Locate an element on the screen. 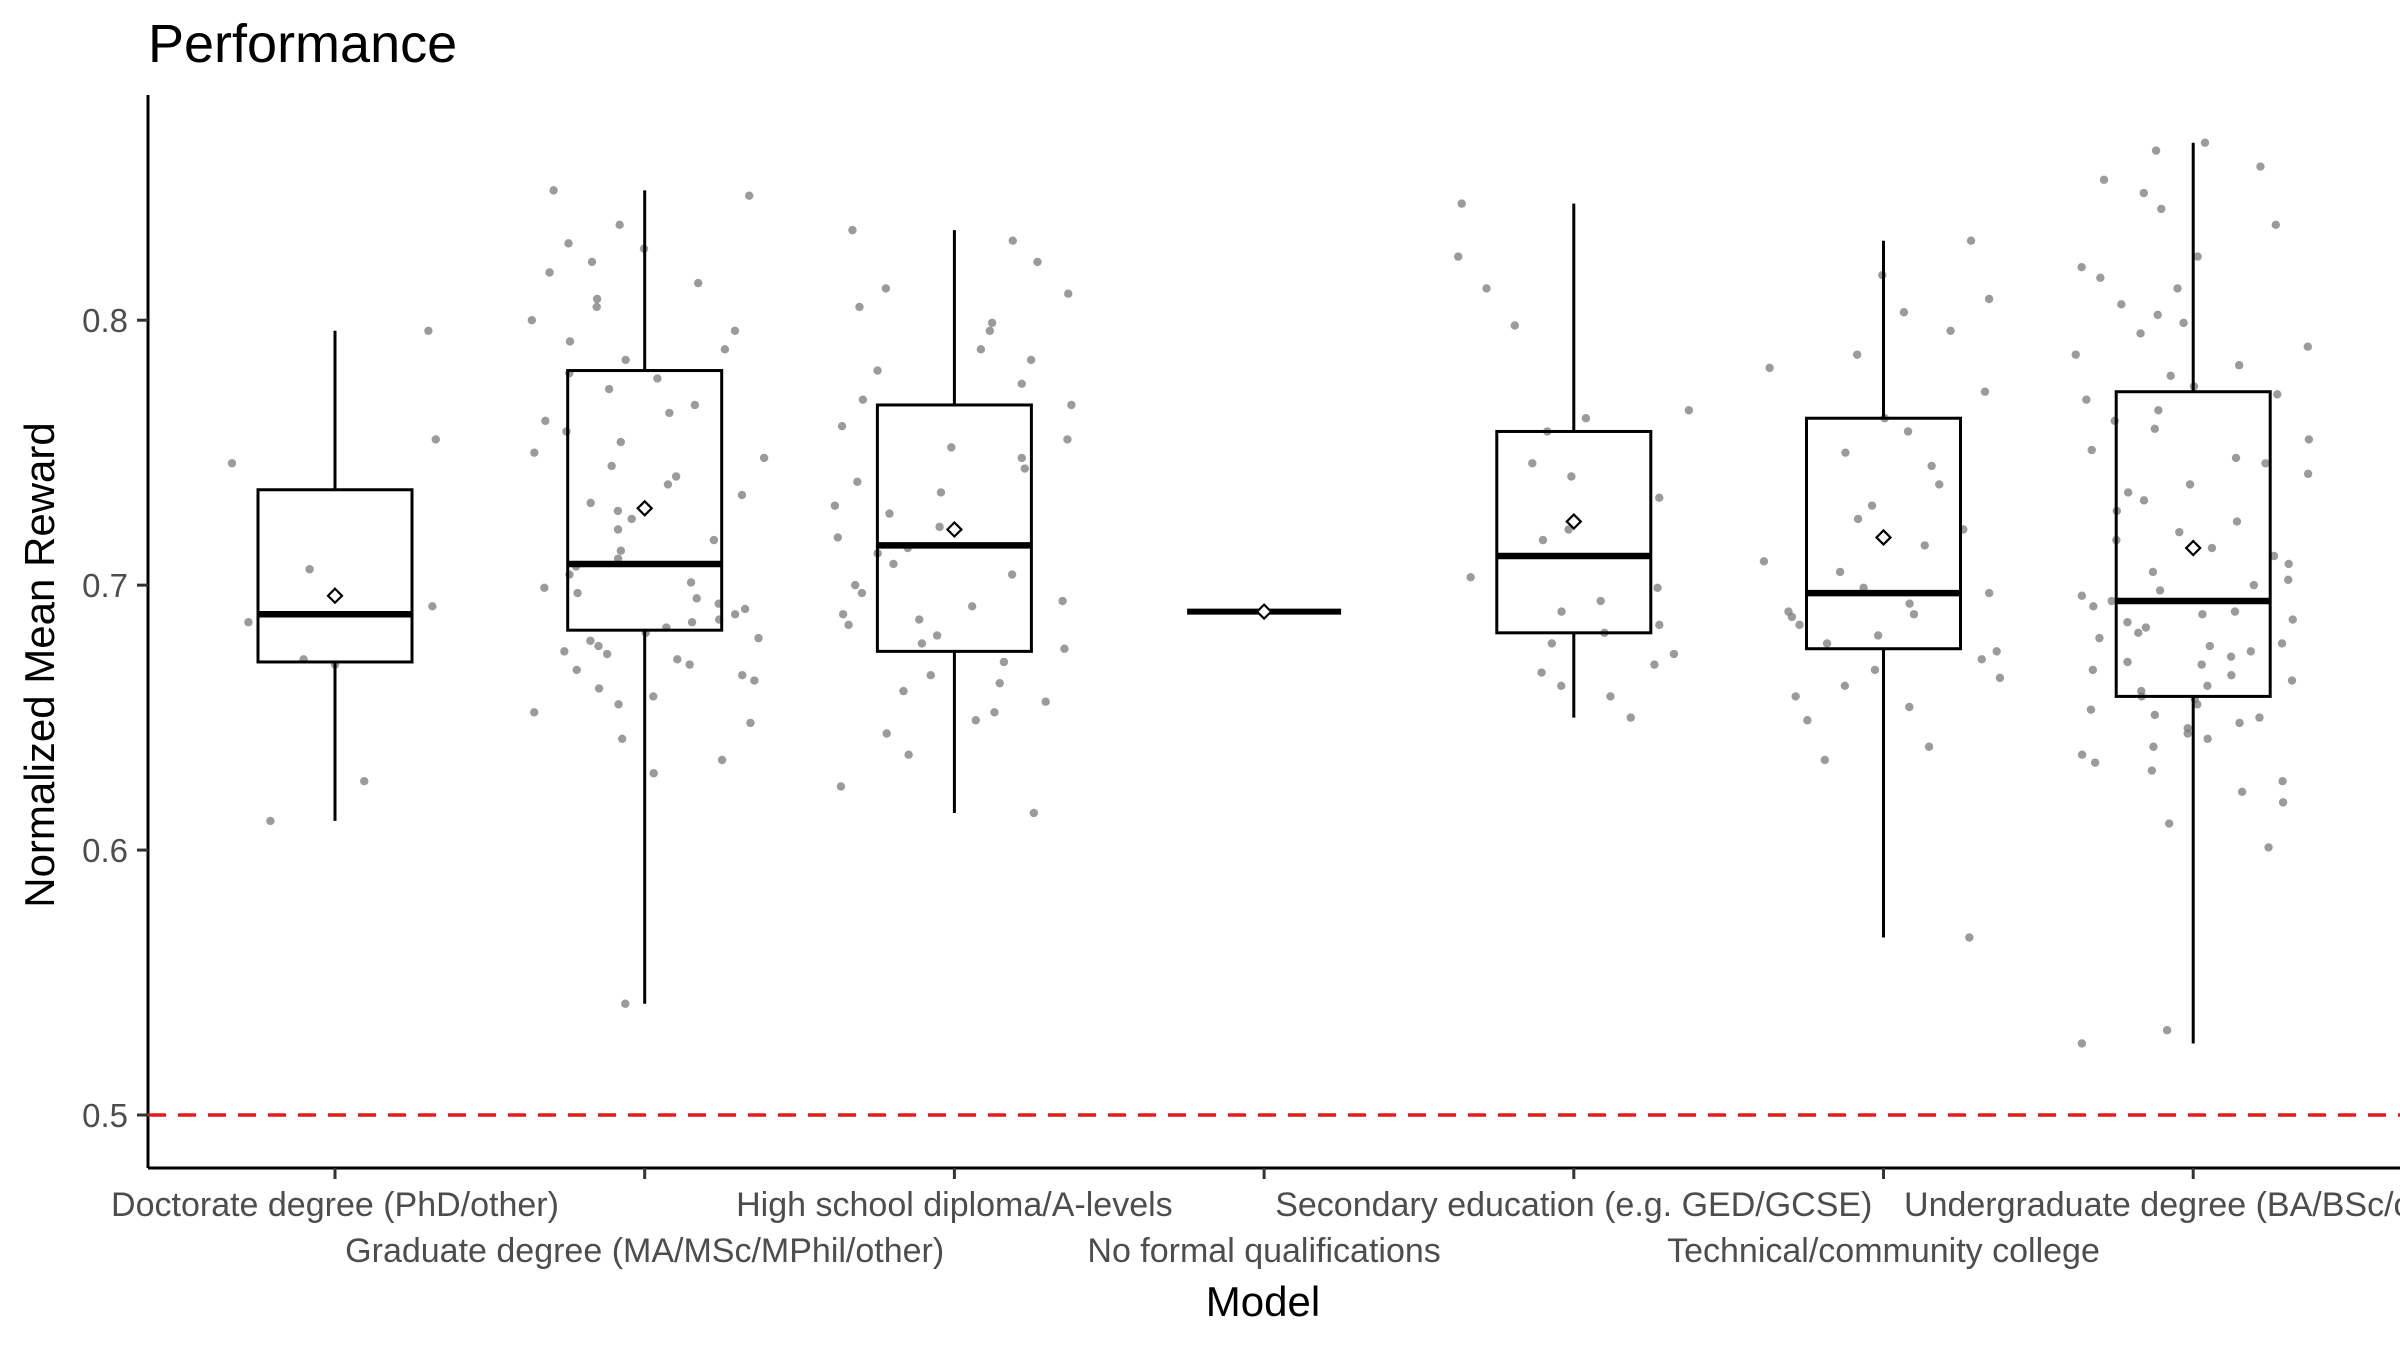 This screenshot has width=2400, height=1350. chart-title: Performance is located at coordinates (302, 44).